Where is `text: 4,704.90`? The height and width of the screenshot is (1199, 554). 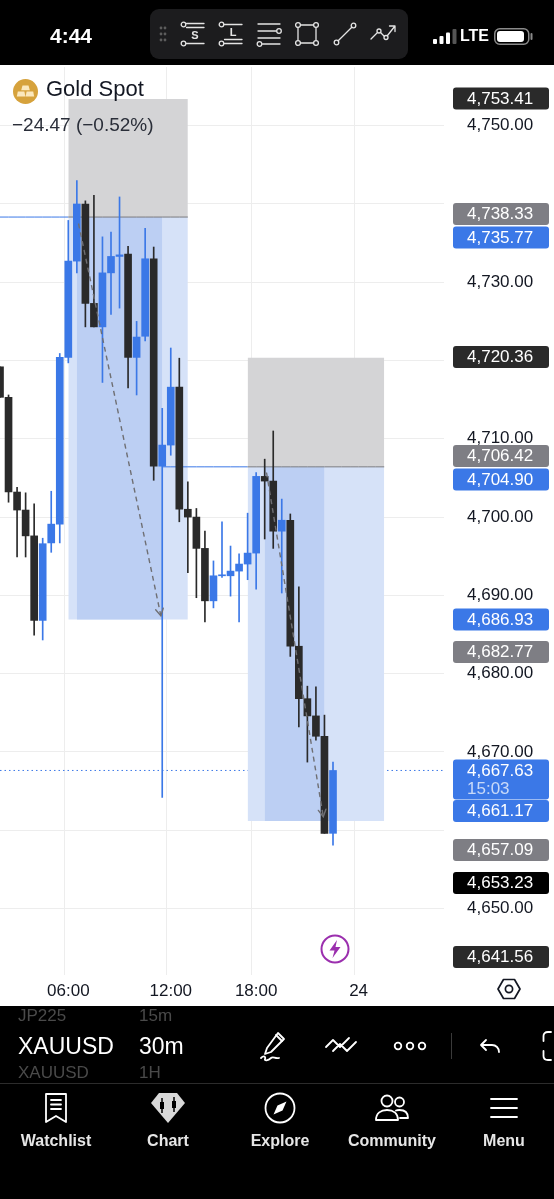
text: 4,704.90 is located at coordinates (500, 479).